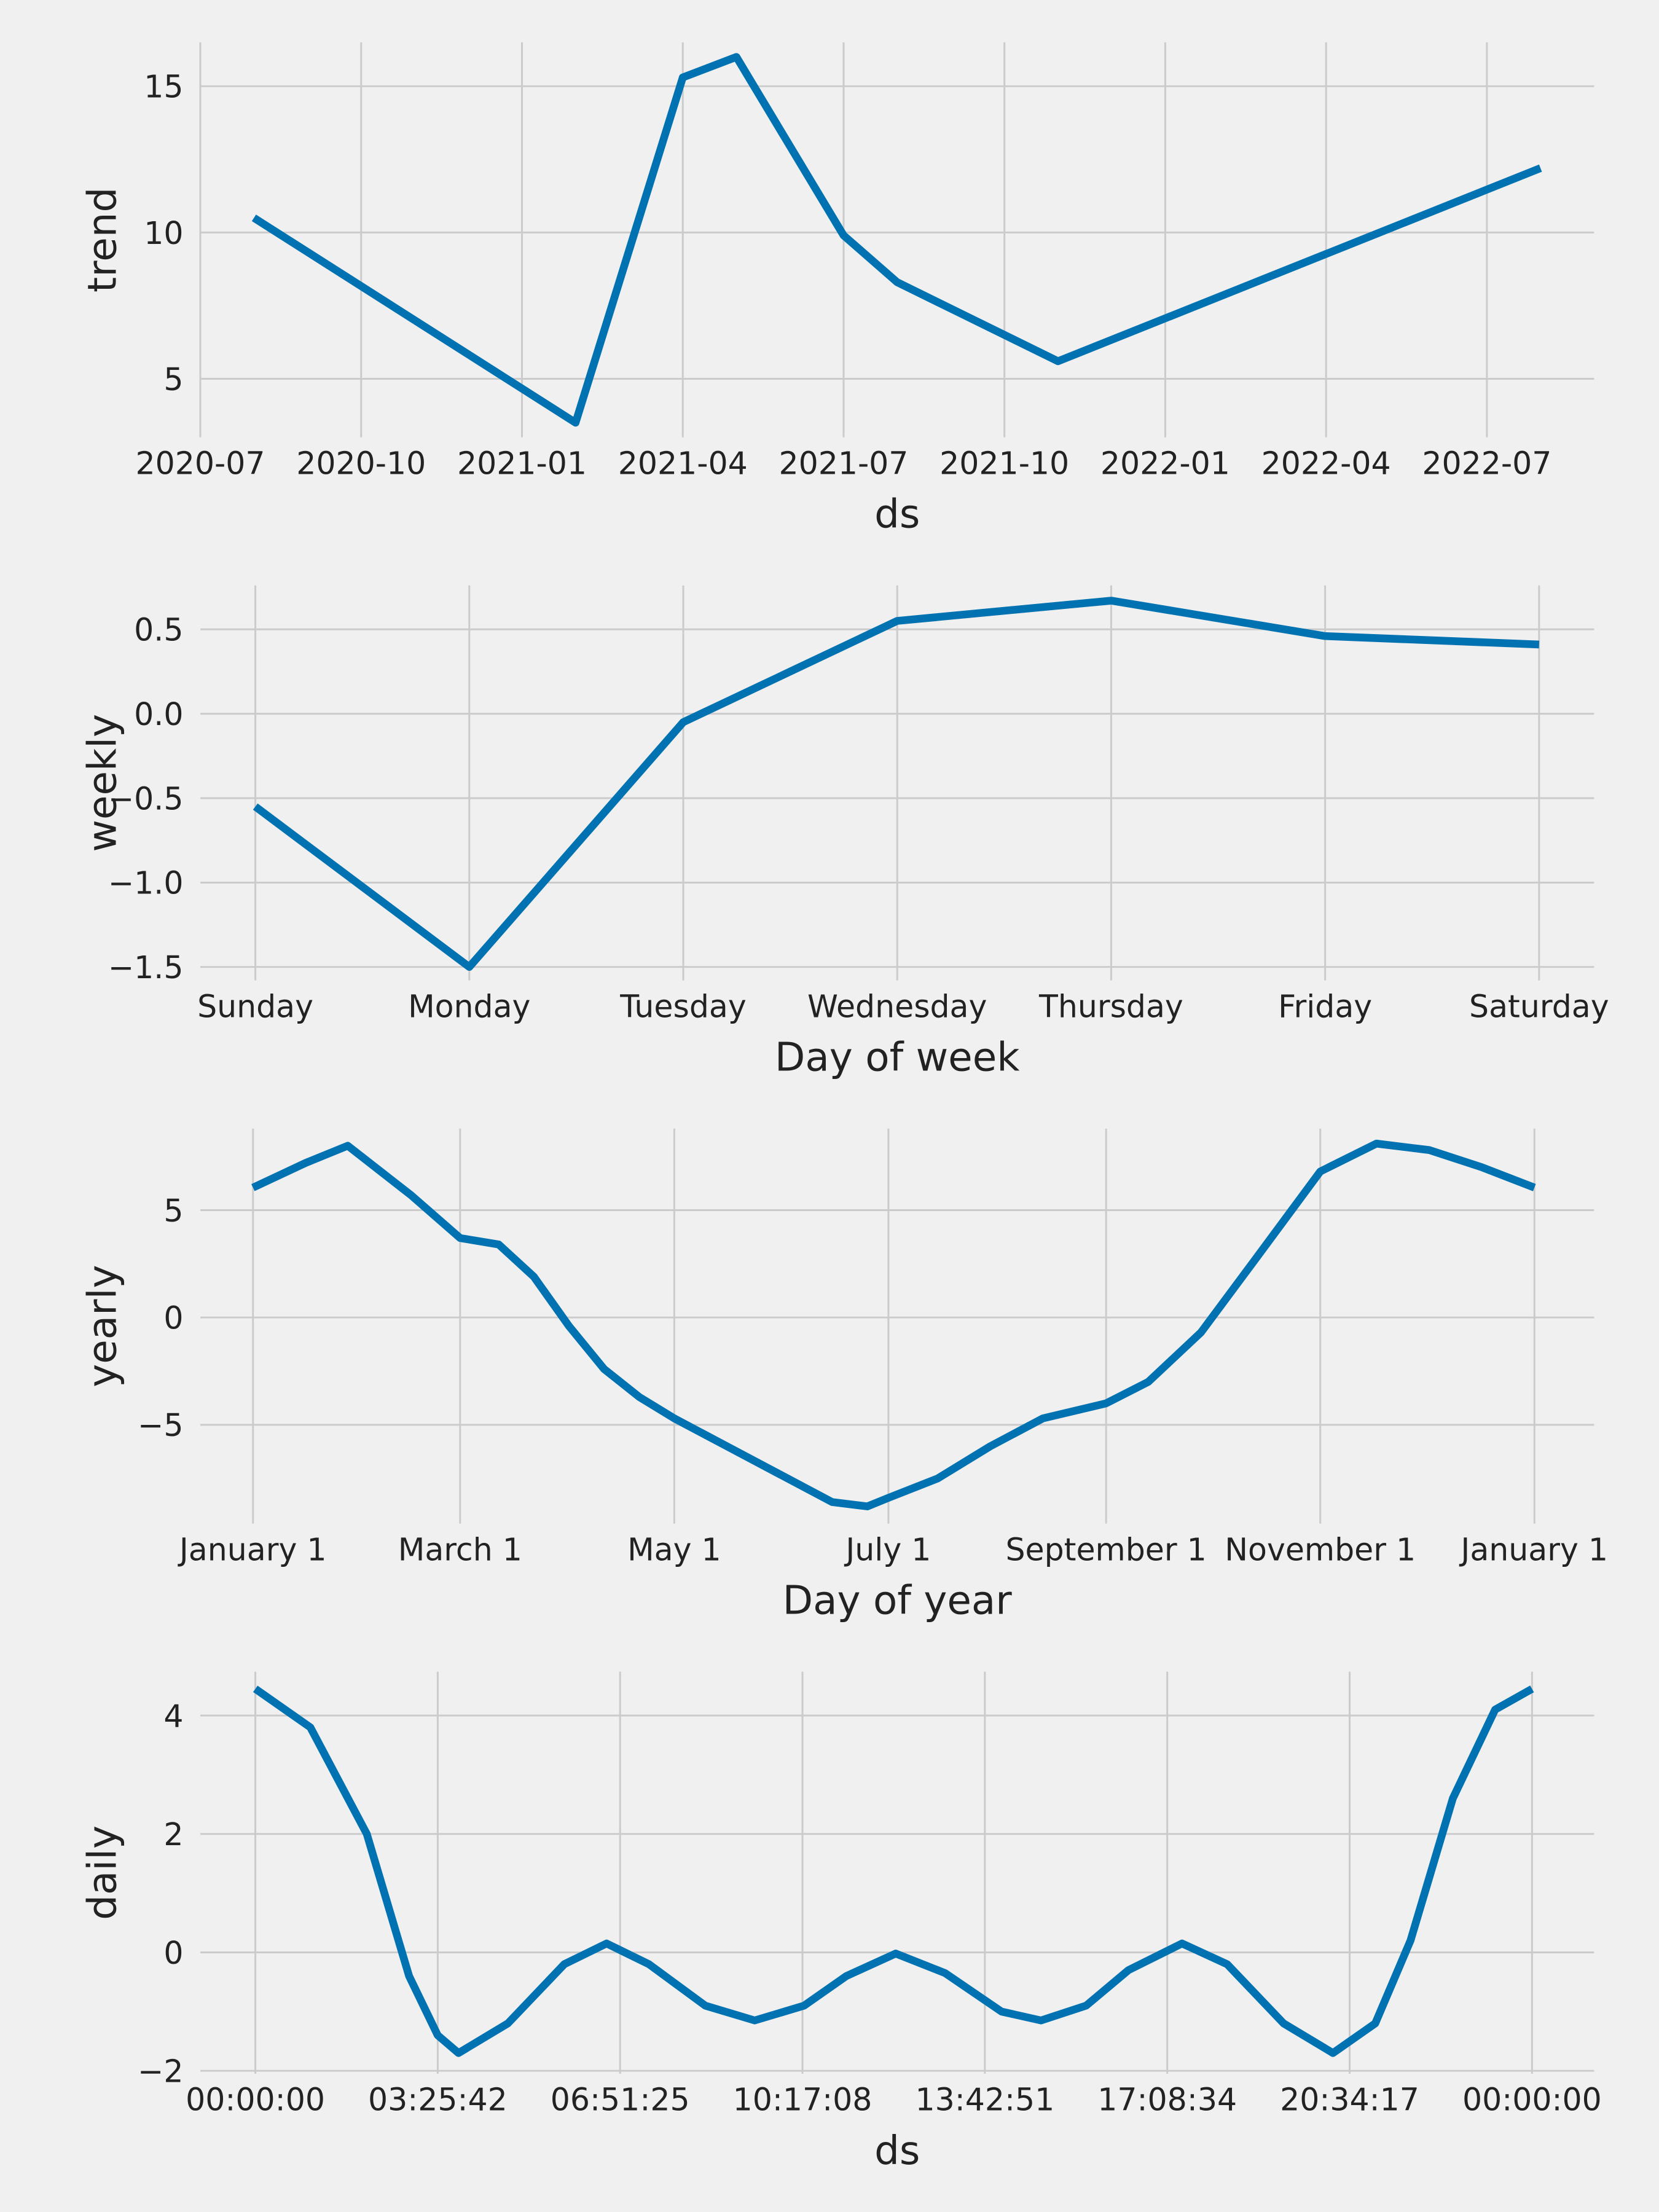  Describe the element at coordinates (1325, 1006) in the screenshot. I see `x-tick-label: Friday` at that location.